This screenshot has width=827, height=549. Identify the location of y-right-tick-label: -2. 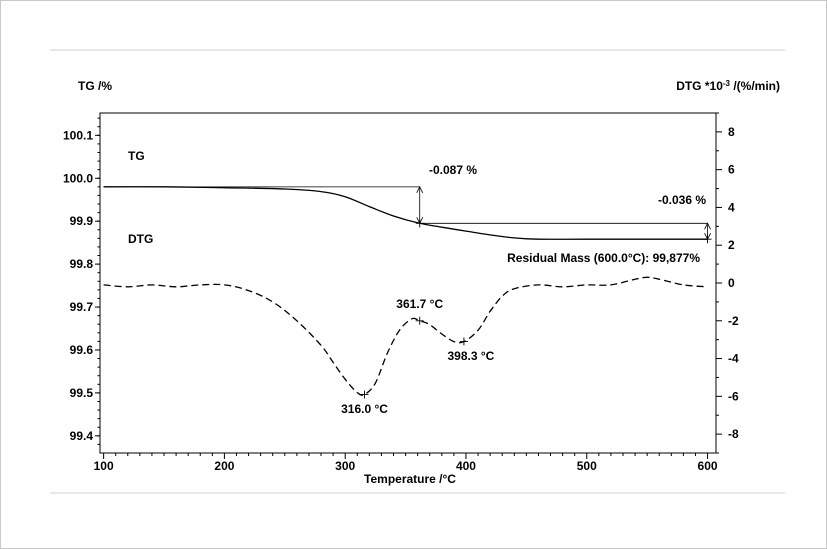
(733, 321).